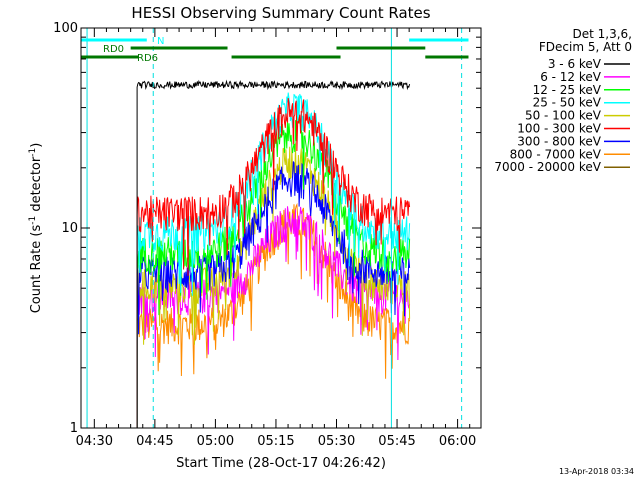 The width and height of the screenshot is (640, 480). What do you see at coordinates (154, 441) in the screenshot?
I see `x-tick-label: 04:45` at bounding box center [154, 441].